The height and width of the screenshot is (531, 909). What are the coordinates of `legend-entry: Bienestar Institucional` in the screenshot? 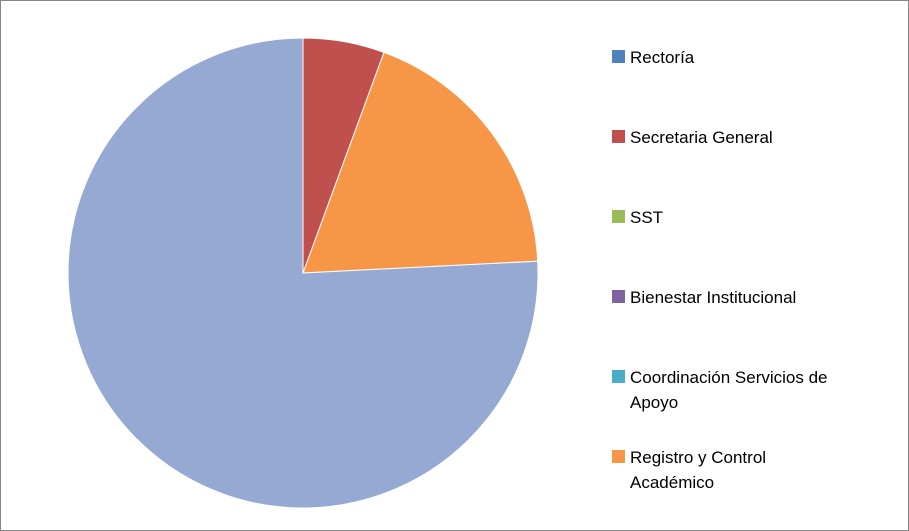 It's located at (723, 297).